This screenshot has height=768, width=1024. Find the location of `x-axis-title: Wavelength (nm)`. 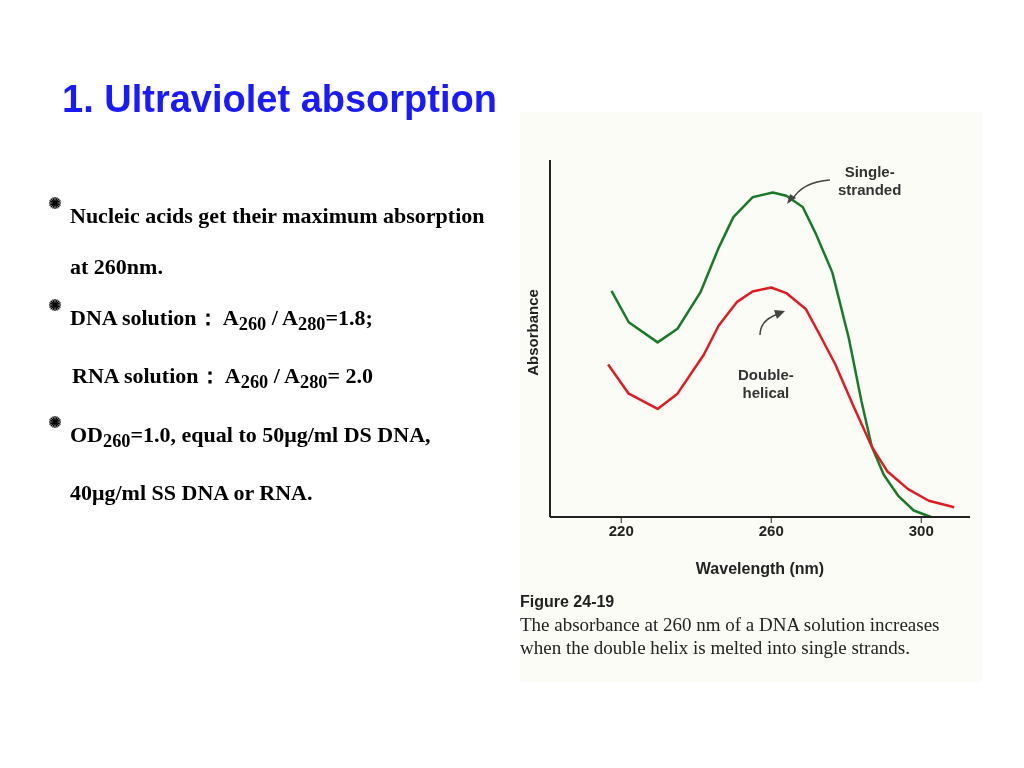

x-axis-title: Wavelength (nm) is located at coordinates (760, 568).